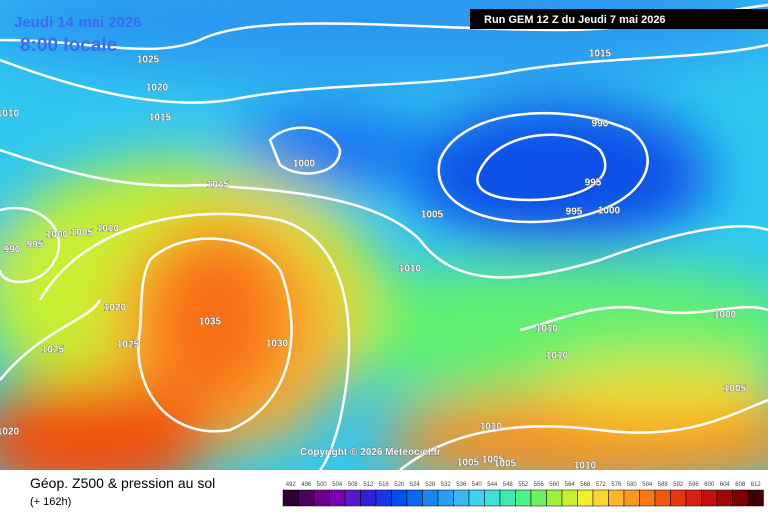 The width and height of the screenshot is (768, 512). Describe the element at coordinates (399, 485) in the screenshot. I see `scale-label: 520` at that location.